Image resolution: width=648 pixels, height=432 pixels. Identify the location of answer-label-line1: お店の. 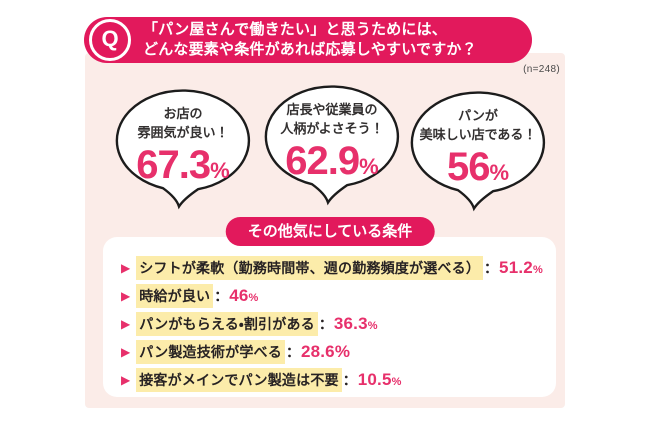
(183, 113).